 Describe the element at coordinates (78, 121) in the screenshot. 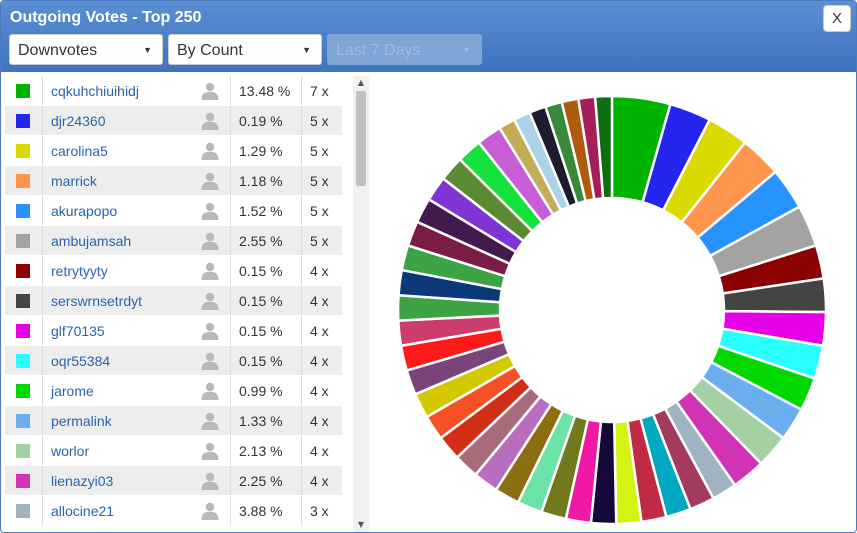

I see `voter-name-link: djr24360` at that location.